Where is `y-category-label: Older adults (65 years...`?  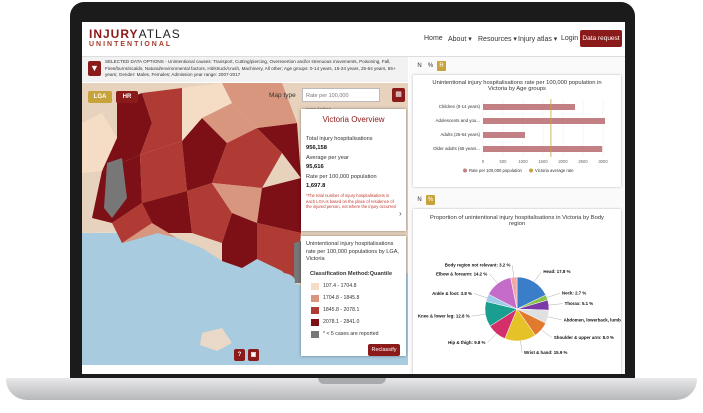
y-category-label: Older adults (65 years... is located at coordinates (456, 148).